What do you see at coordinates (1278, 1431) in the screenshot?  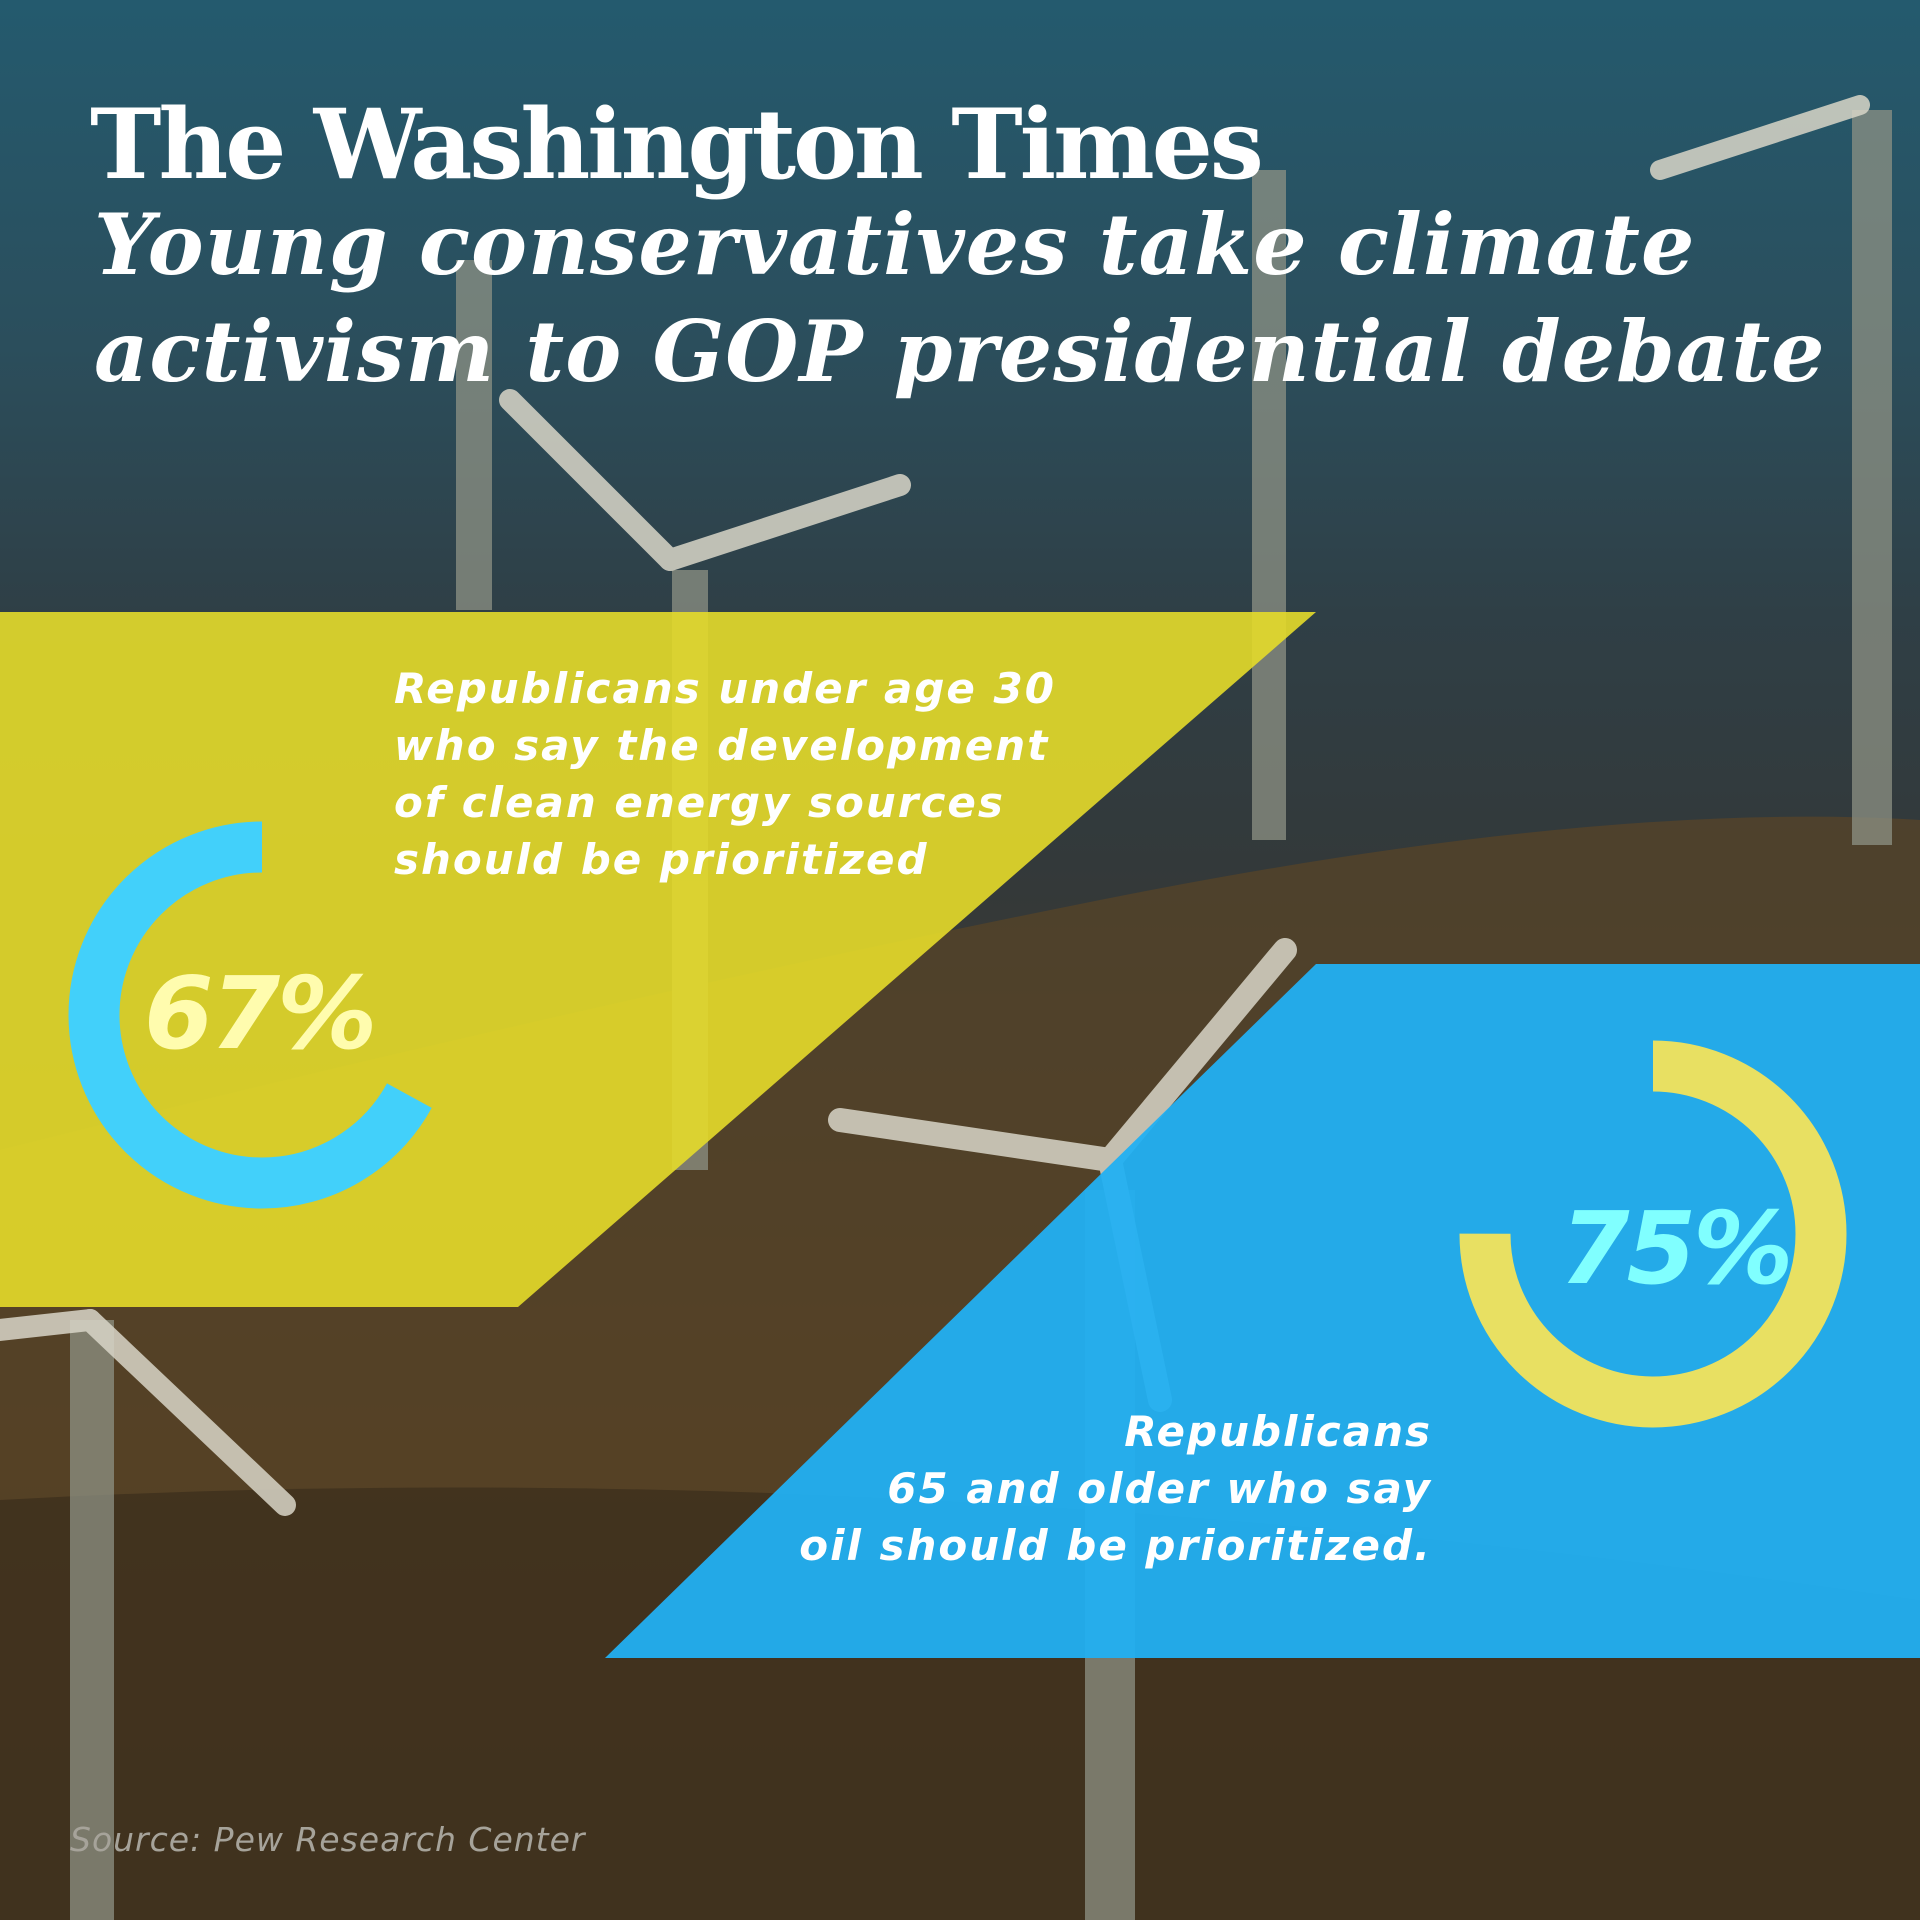 I see `description-line: Republicans` at bounding box center [1278, 1431].